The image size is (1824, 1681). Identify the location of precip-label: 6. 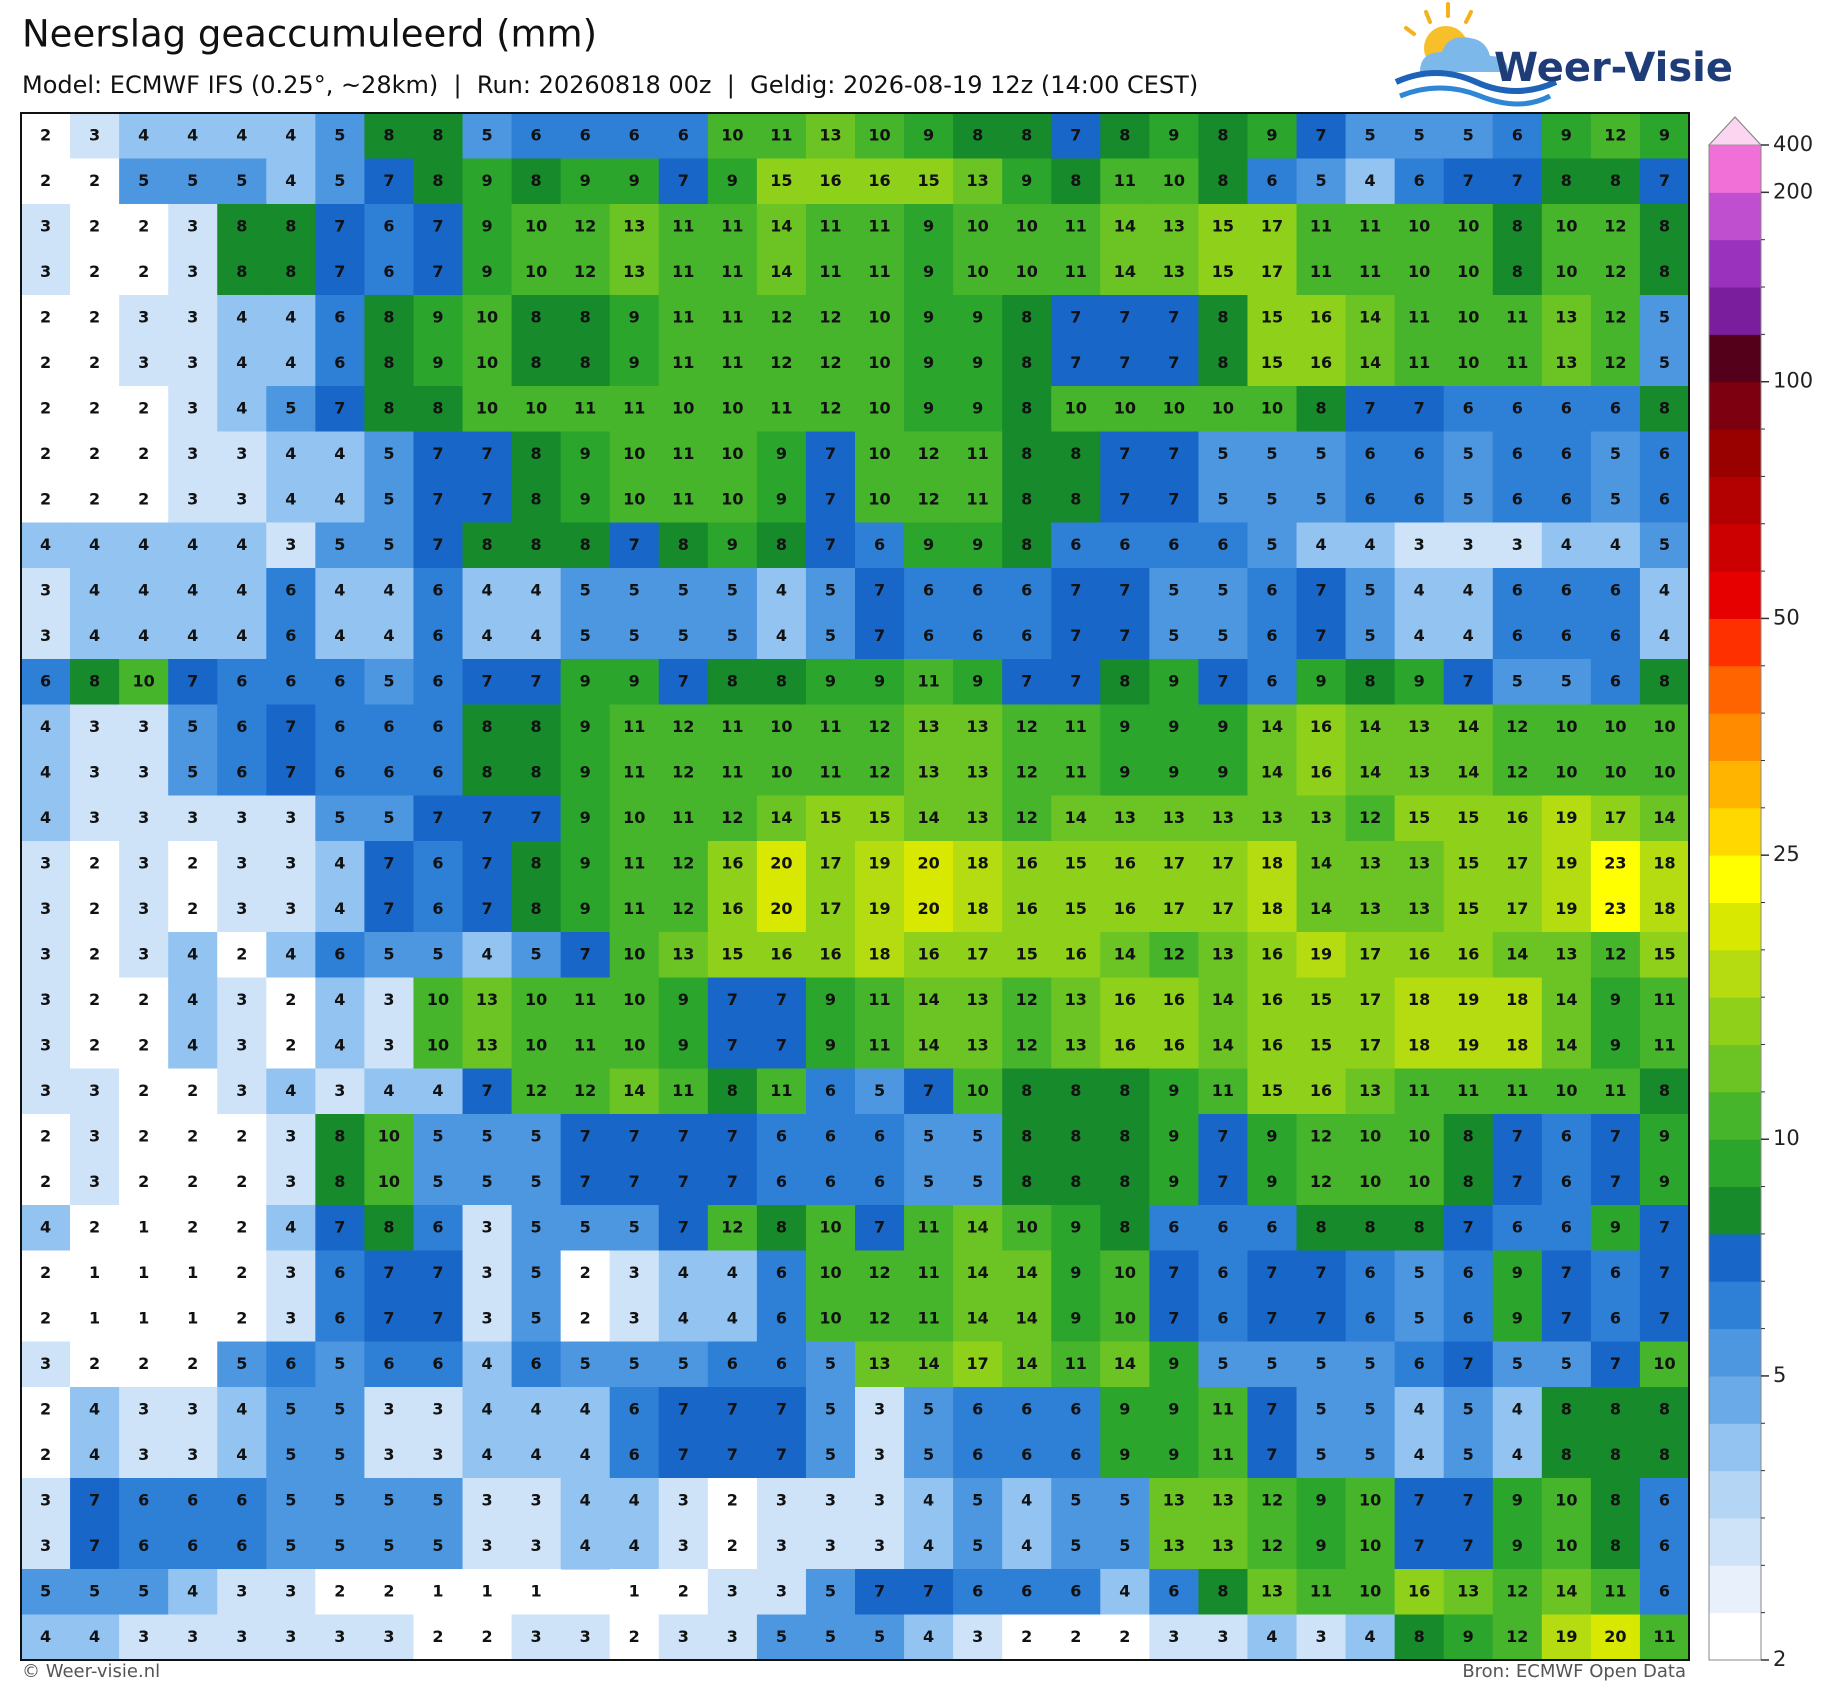
(192, 1499).